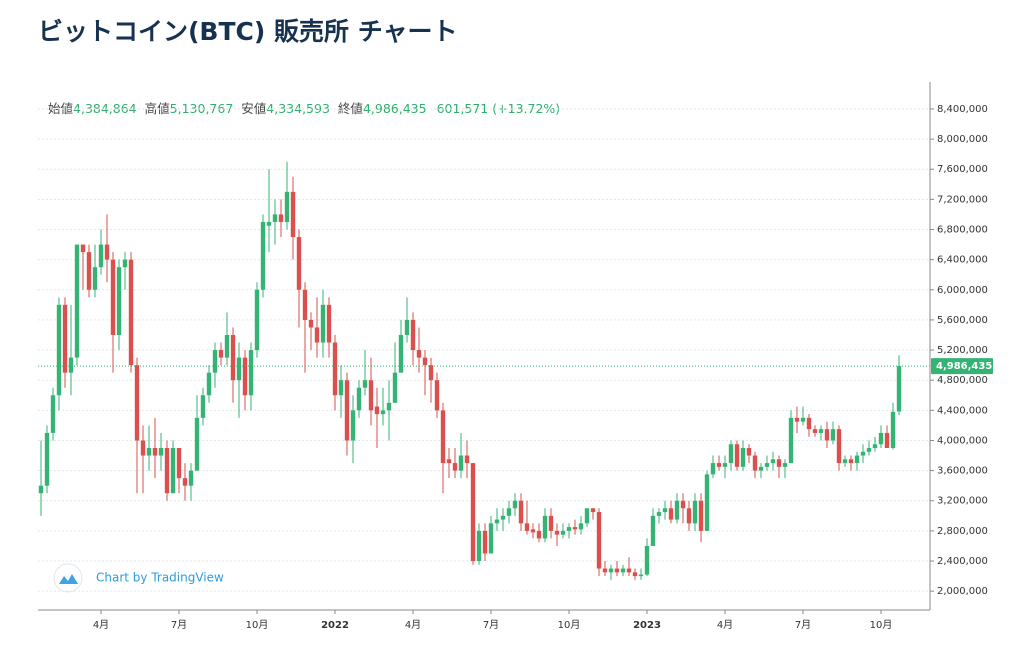 The width and height of the screenshot is (1012, 648). I want to click on y-tick-label: 3,600,000, so click(962, 471).